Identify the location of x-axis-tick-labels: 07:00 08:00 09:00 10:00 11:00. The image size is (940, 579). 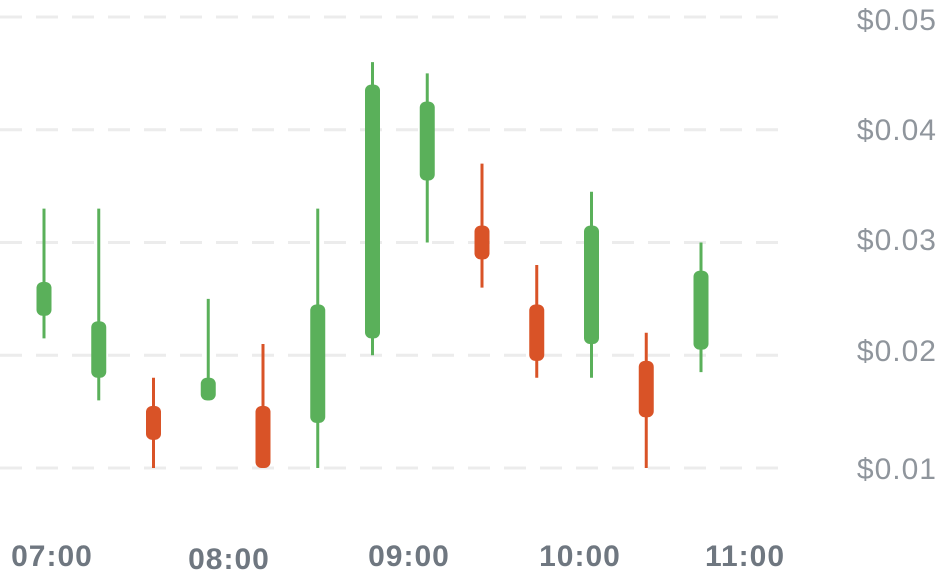
(398, 558).